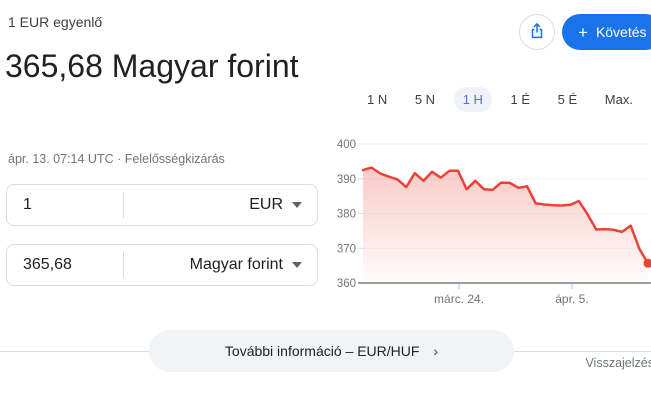 The width and height of the screenshot is (651, 407). What do you see at coordinates (346, 215) in the screenshot?
I see `svg-text: 380` at bounding box center [346, 215].